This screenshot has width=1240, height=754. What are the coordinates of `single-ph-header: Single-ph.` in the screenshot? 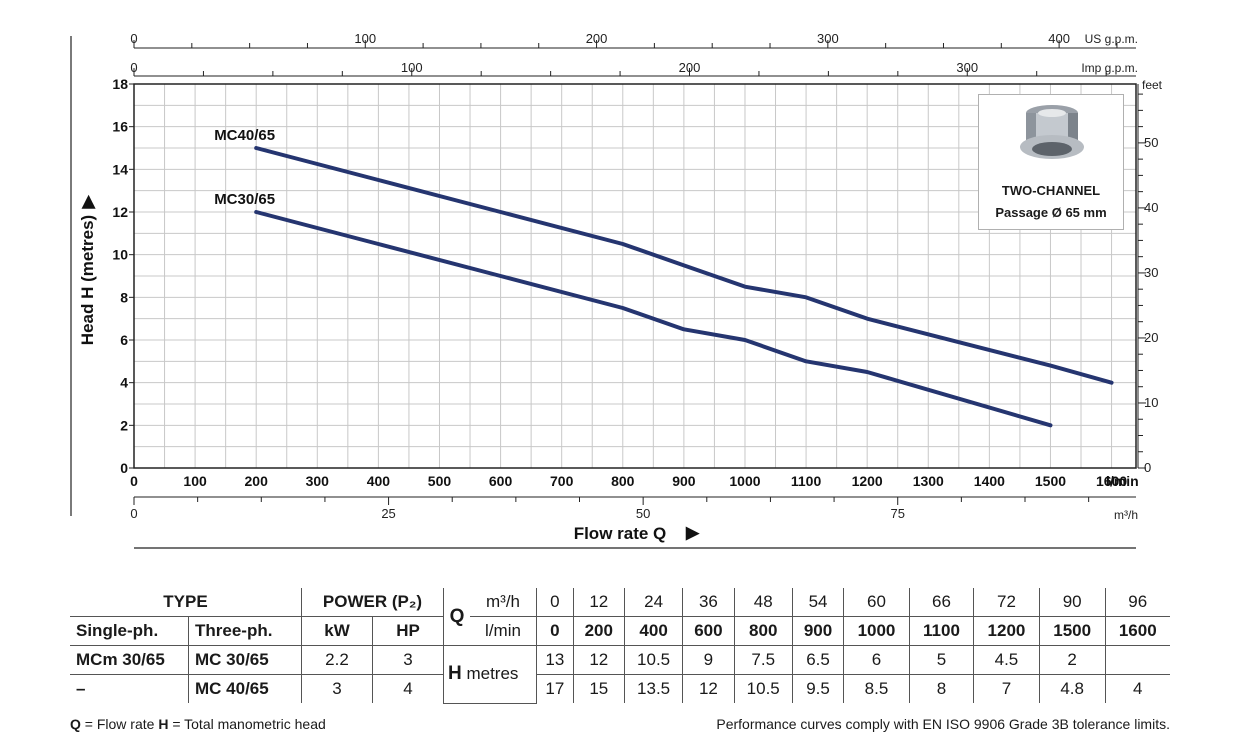 It's located at (129, 631).